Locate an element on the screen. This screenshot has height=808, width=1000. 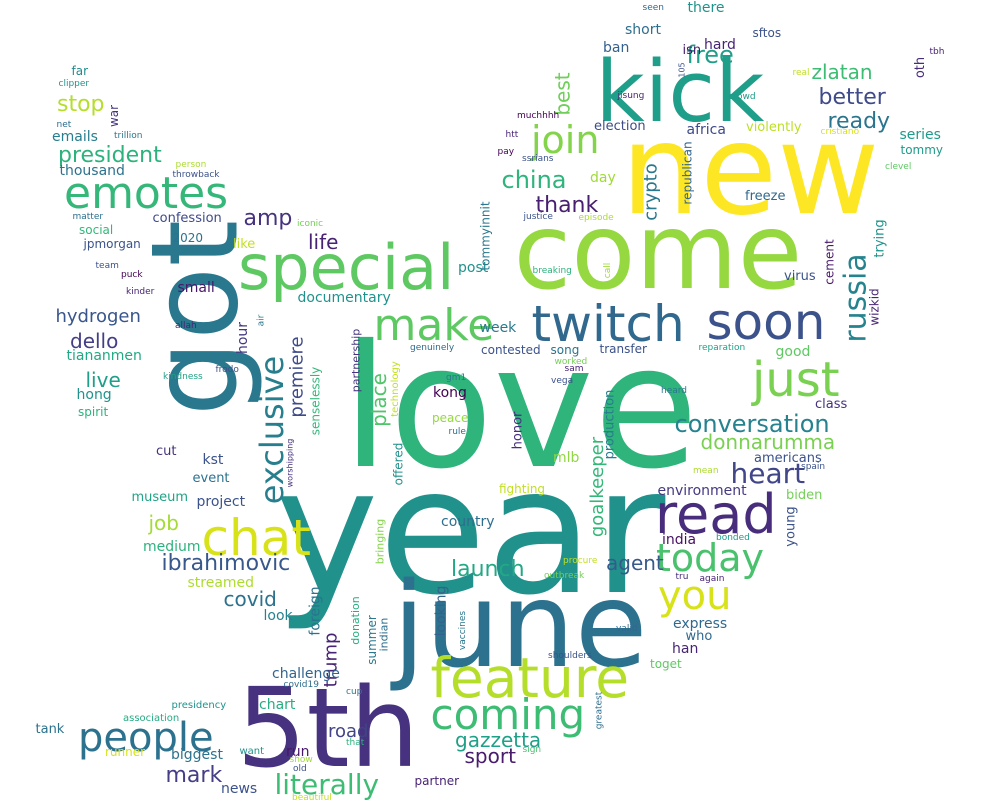
word-reparation: reparation is located at coordinates (722, 347).